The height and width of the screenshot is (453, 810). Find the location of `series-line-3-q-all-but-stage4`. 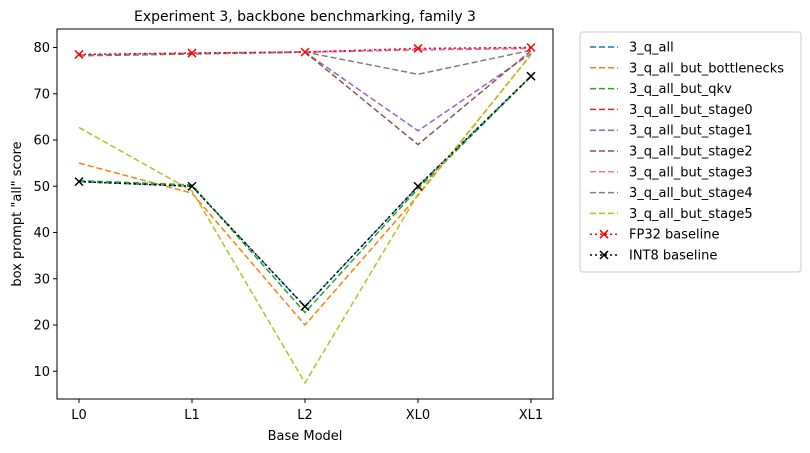

series-line-3-q-all-but-stage4 is located at coordinates (305, 62).